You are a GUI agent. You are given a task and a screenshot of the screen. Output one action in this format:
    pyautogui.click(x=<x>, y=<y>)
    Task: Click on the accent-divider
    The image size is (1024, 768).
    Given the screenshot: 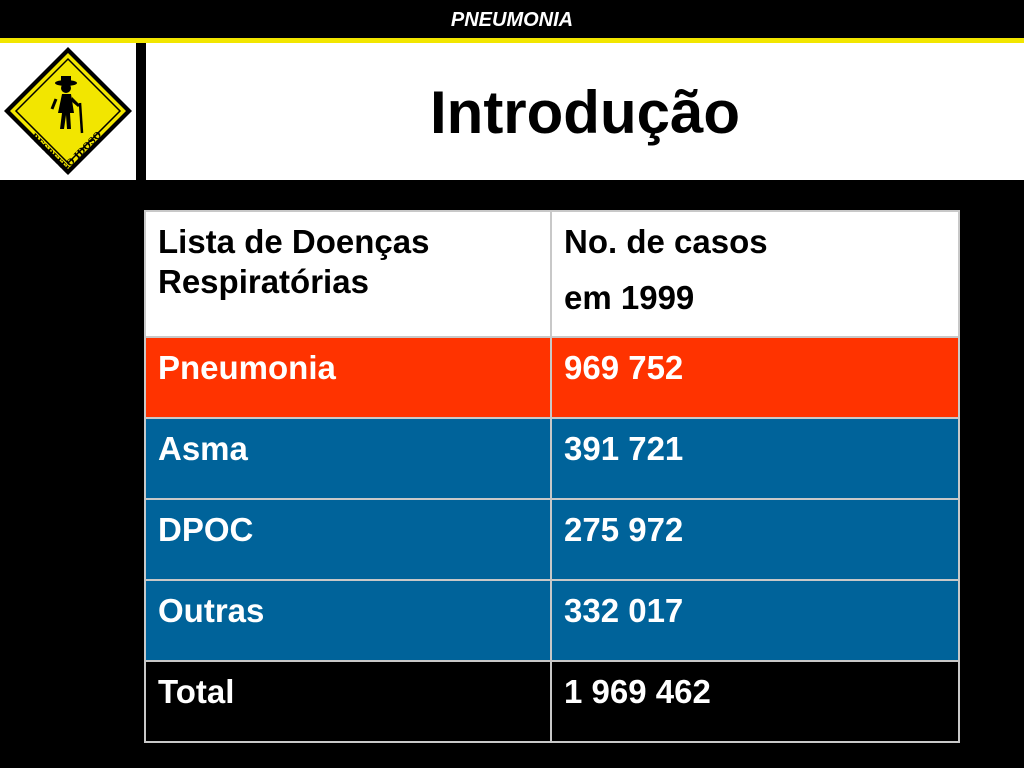 What is the action you would take?
    pyautogui.click(x=512, y=40)
    